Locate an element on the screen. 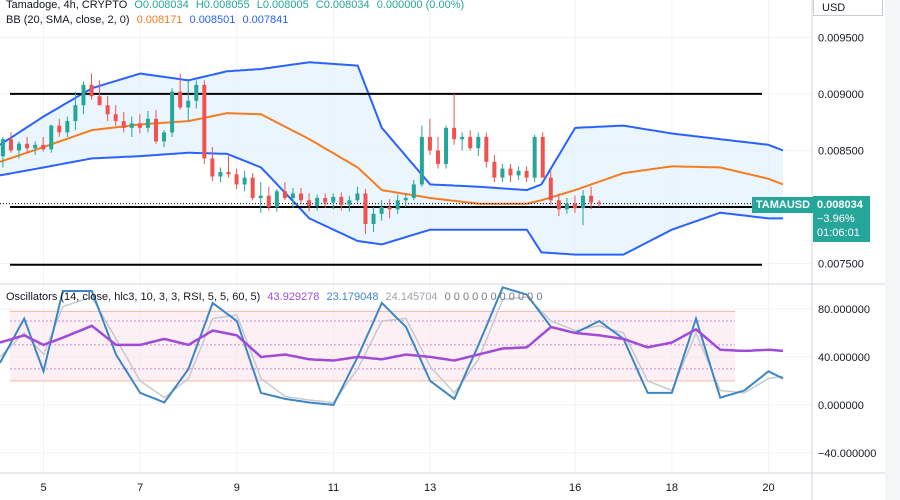 The width and height of the screenshot is (900, 500). time-tick-label-5: 16 is located at coordinates (575, 488).